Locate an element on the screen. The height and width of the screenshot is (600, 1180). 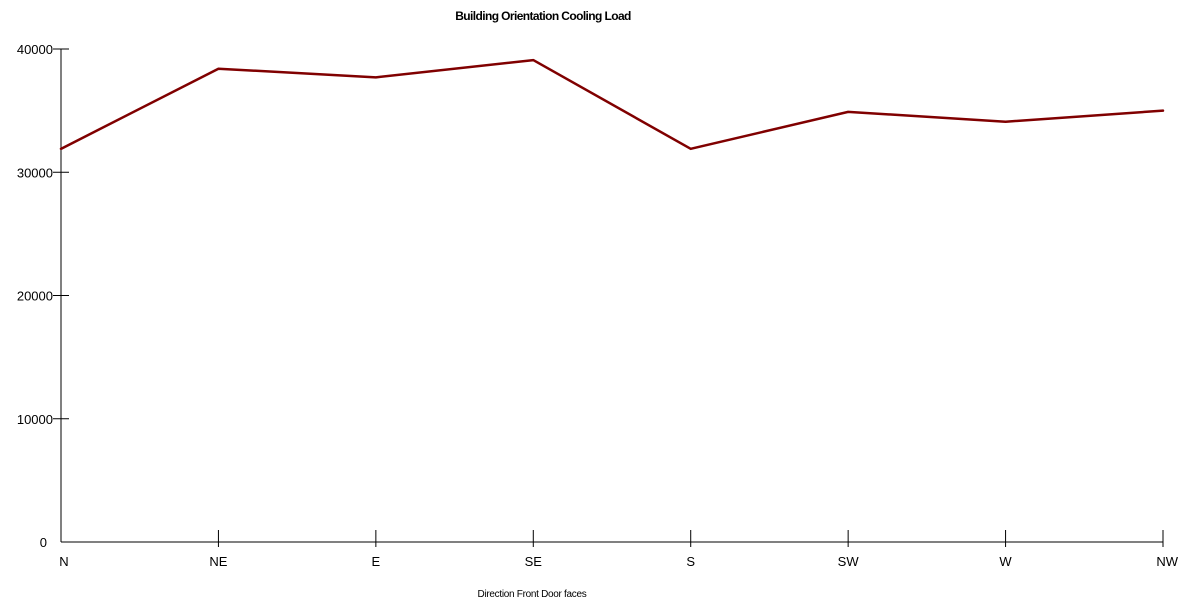
series-line is located at coordinates (612, 104).